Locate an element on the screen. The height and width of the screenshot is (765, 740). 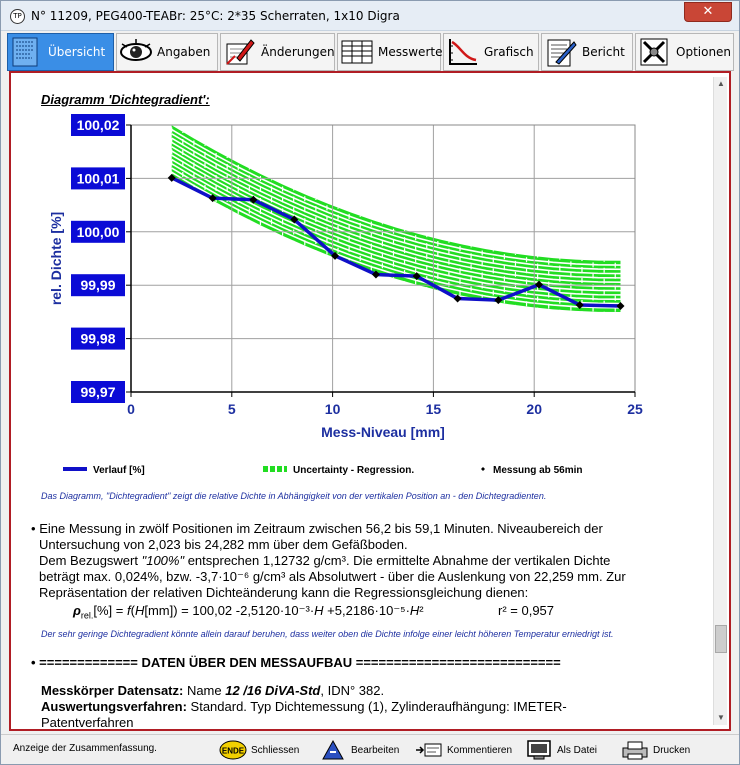
uncertainty-band is located at coordinates (396, 219).